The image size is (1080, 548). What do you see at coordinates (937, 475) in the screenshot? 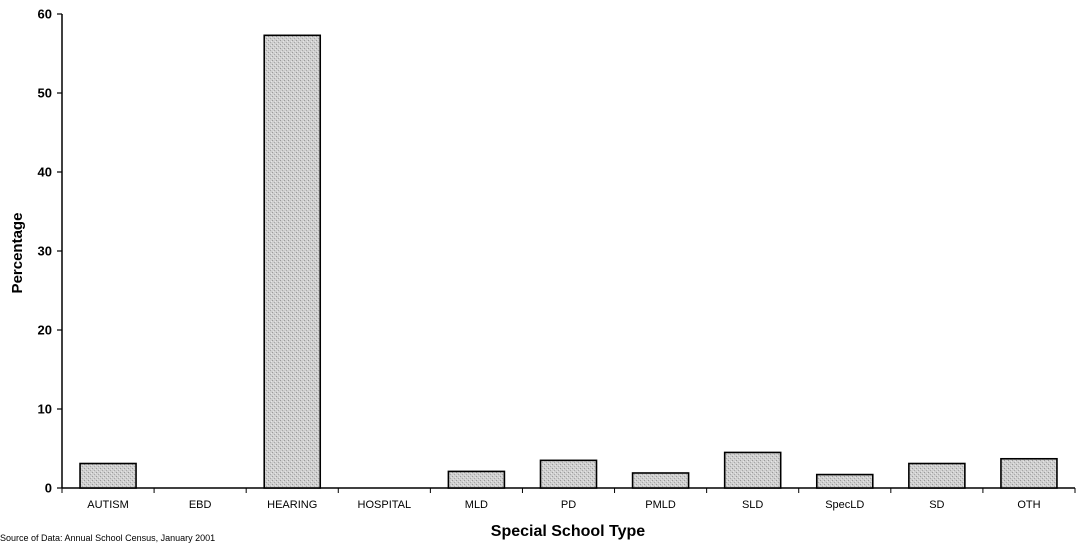
I see `bar-sd` at bounding box center [937, 475].